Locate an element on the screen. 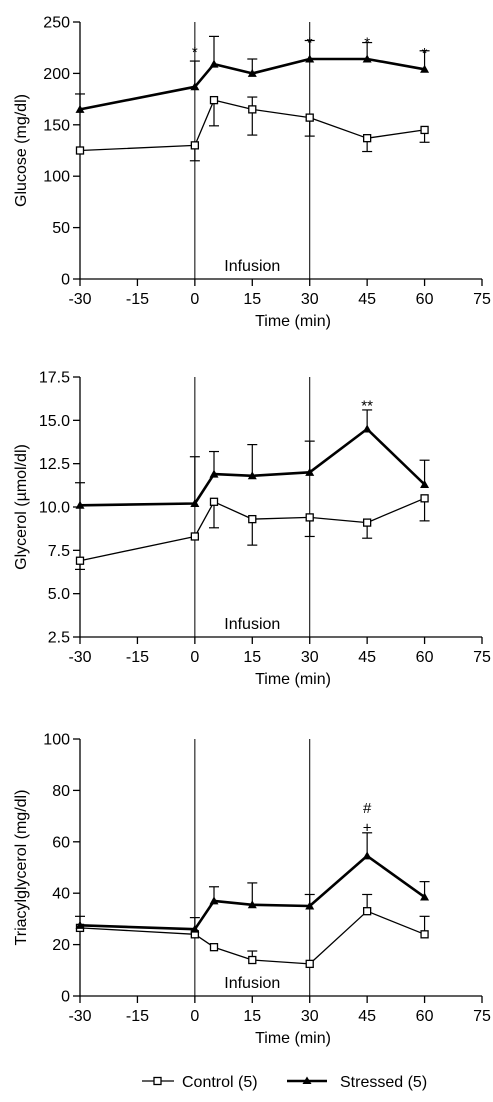 This screenshot has height=1102, width=493. panel-3-xtick-label: -15 is located at coordinates (137, 1016).